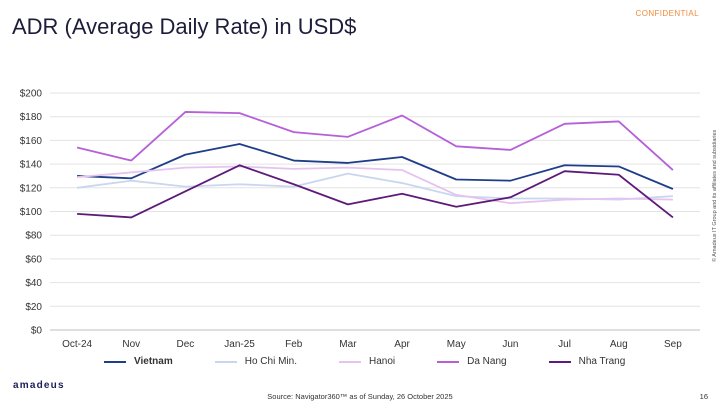  I want to click on series-line-hanoi, so click(375, 185).